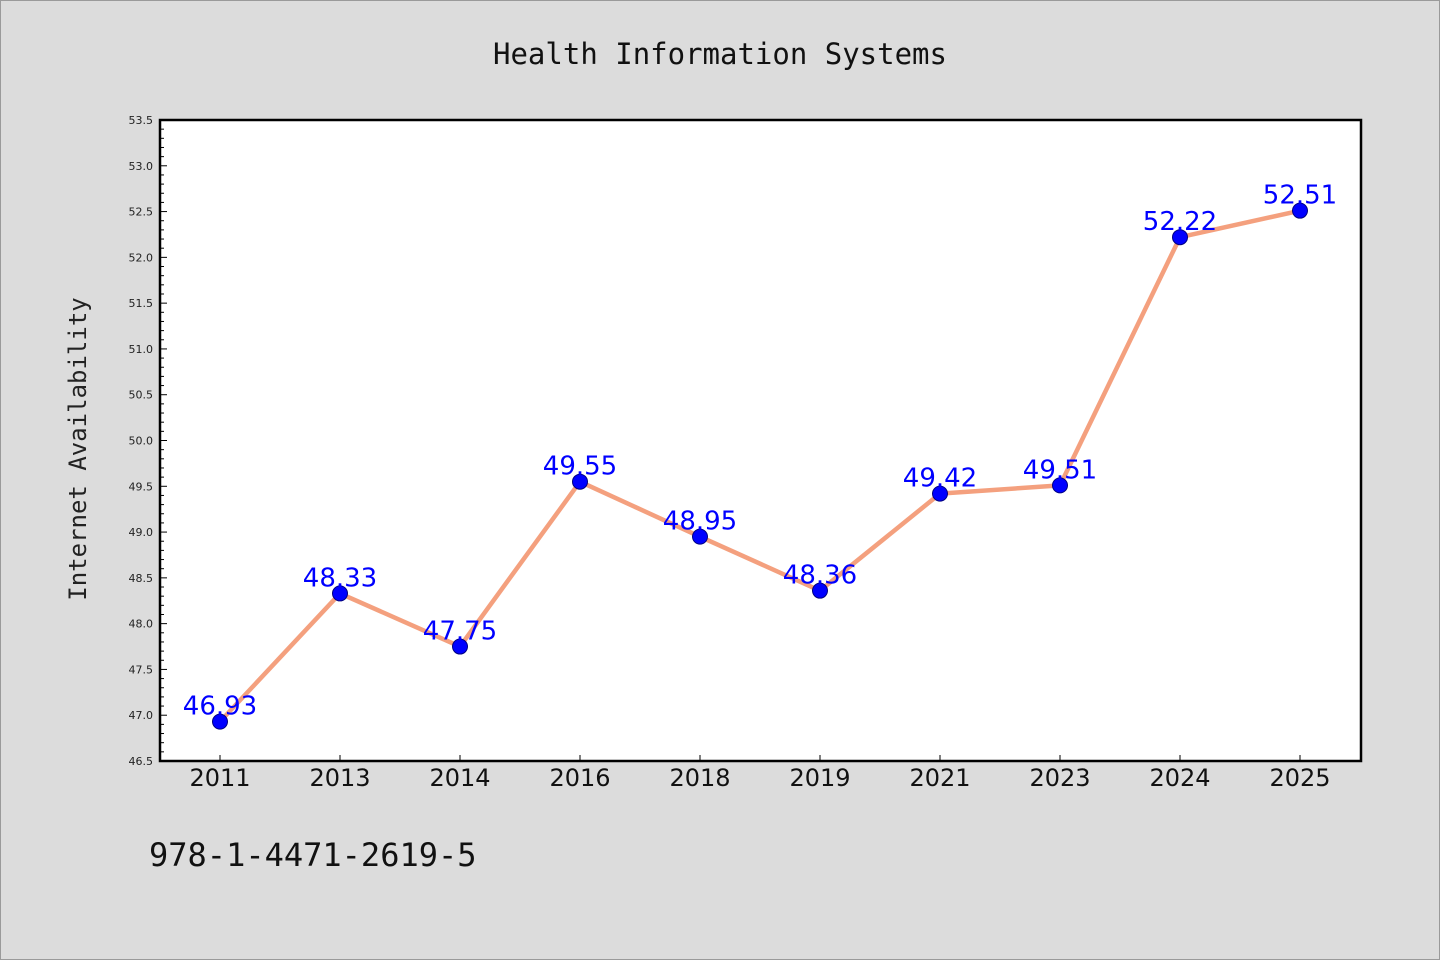 The width and height of the screenshot is (1440, 960). I want to click on data-label: 52.51, so click(1300, 196).